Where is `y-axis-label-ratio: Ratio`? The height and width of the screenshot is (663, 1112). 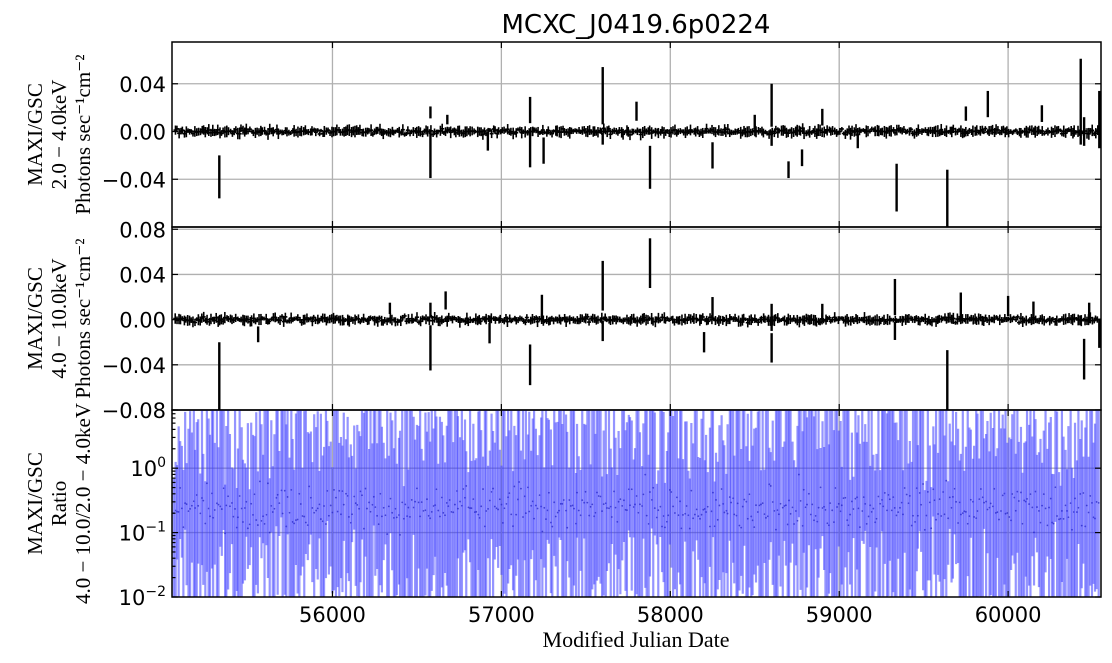 y-axis-label-ratio: Ratio is located at coordinates (59, 504).